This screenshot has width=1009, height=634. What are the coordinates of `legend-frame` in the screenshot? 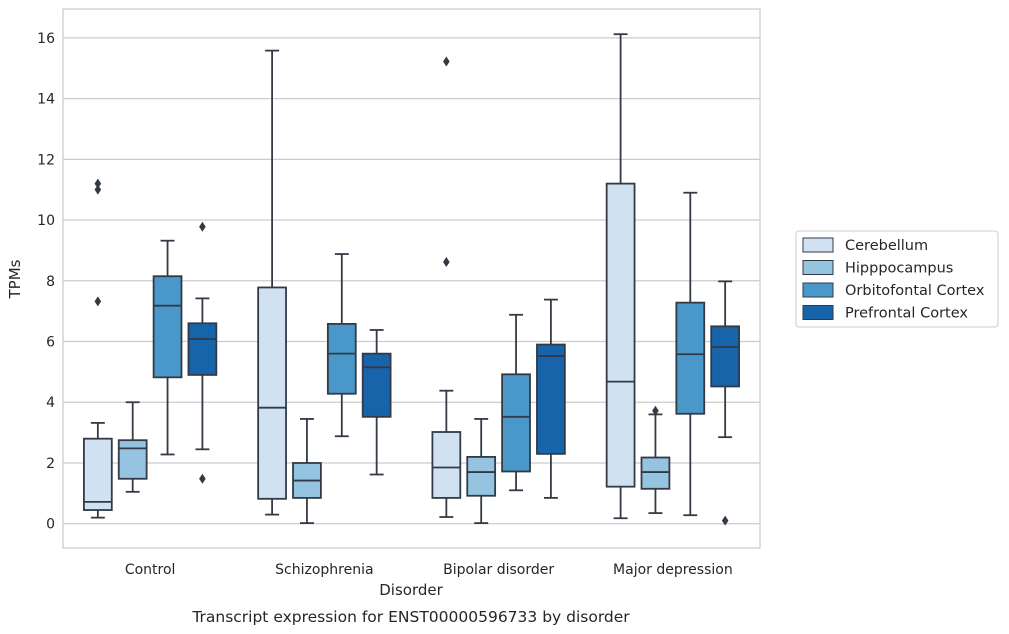 It's located at (897, 279).